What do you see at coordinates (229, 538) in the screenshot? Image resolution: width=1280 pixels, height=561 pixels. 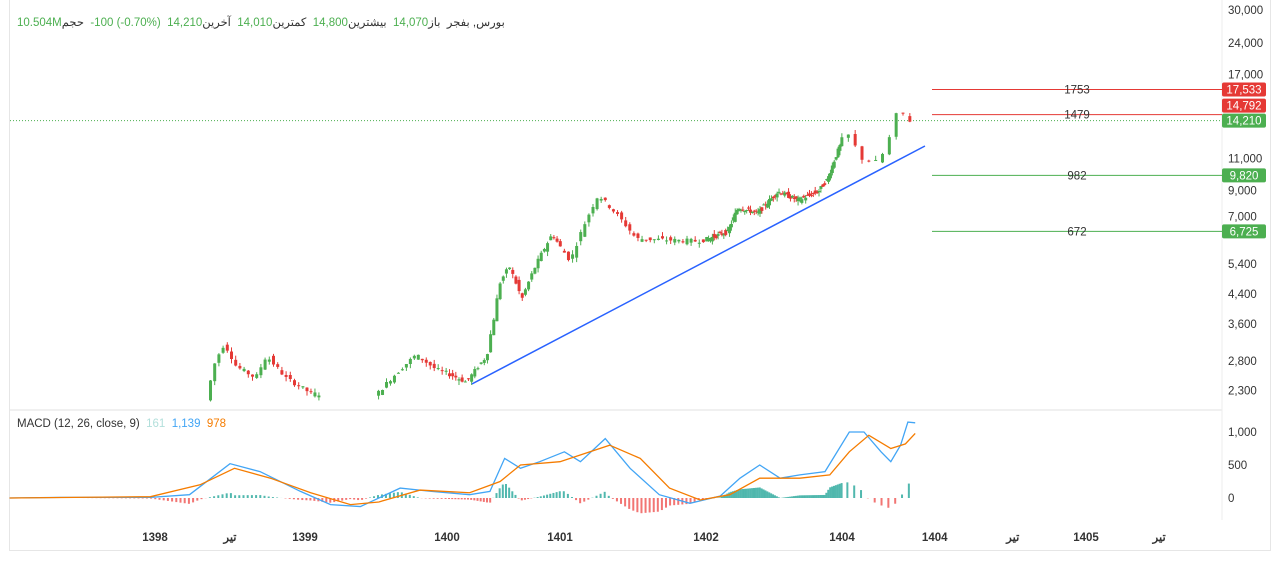 I see `time-tick-label: تیر` at bounding box center [229, 538].